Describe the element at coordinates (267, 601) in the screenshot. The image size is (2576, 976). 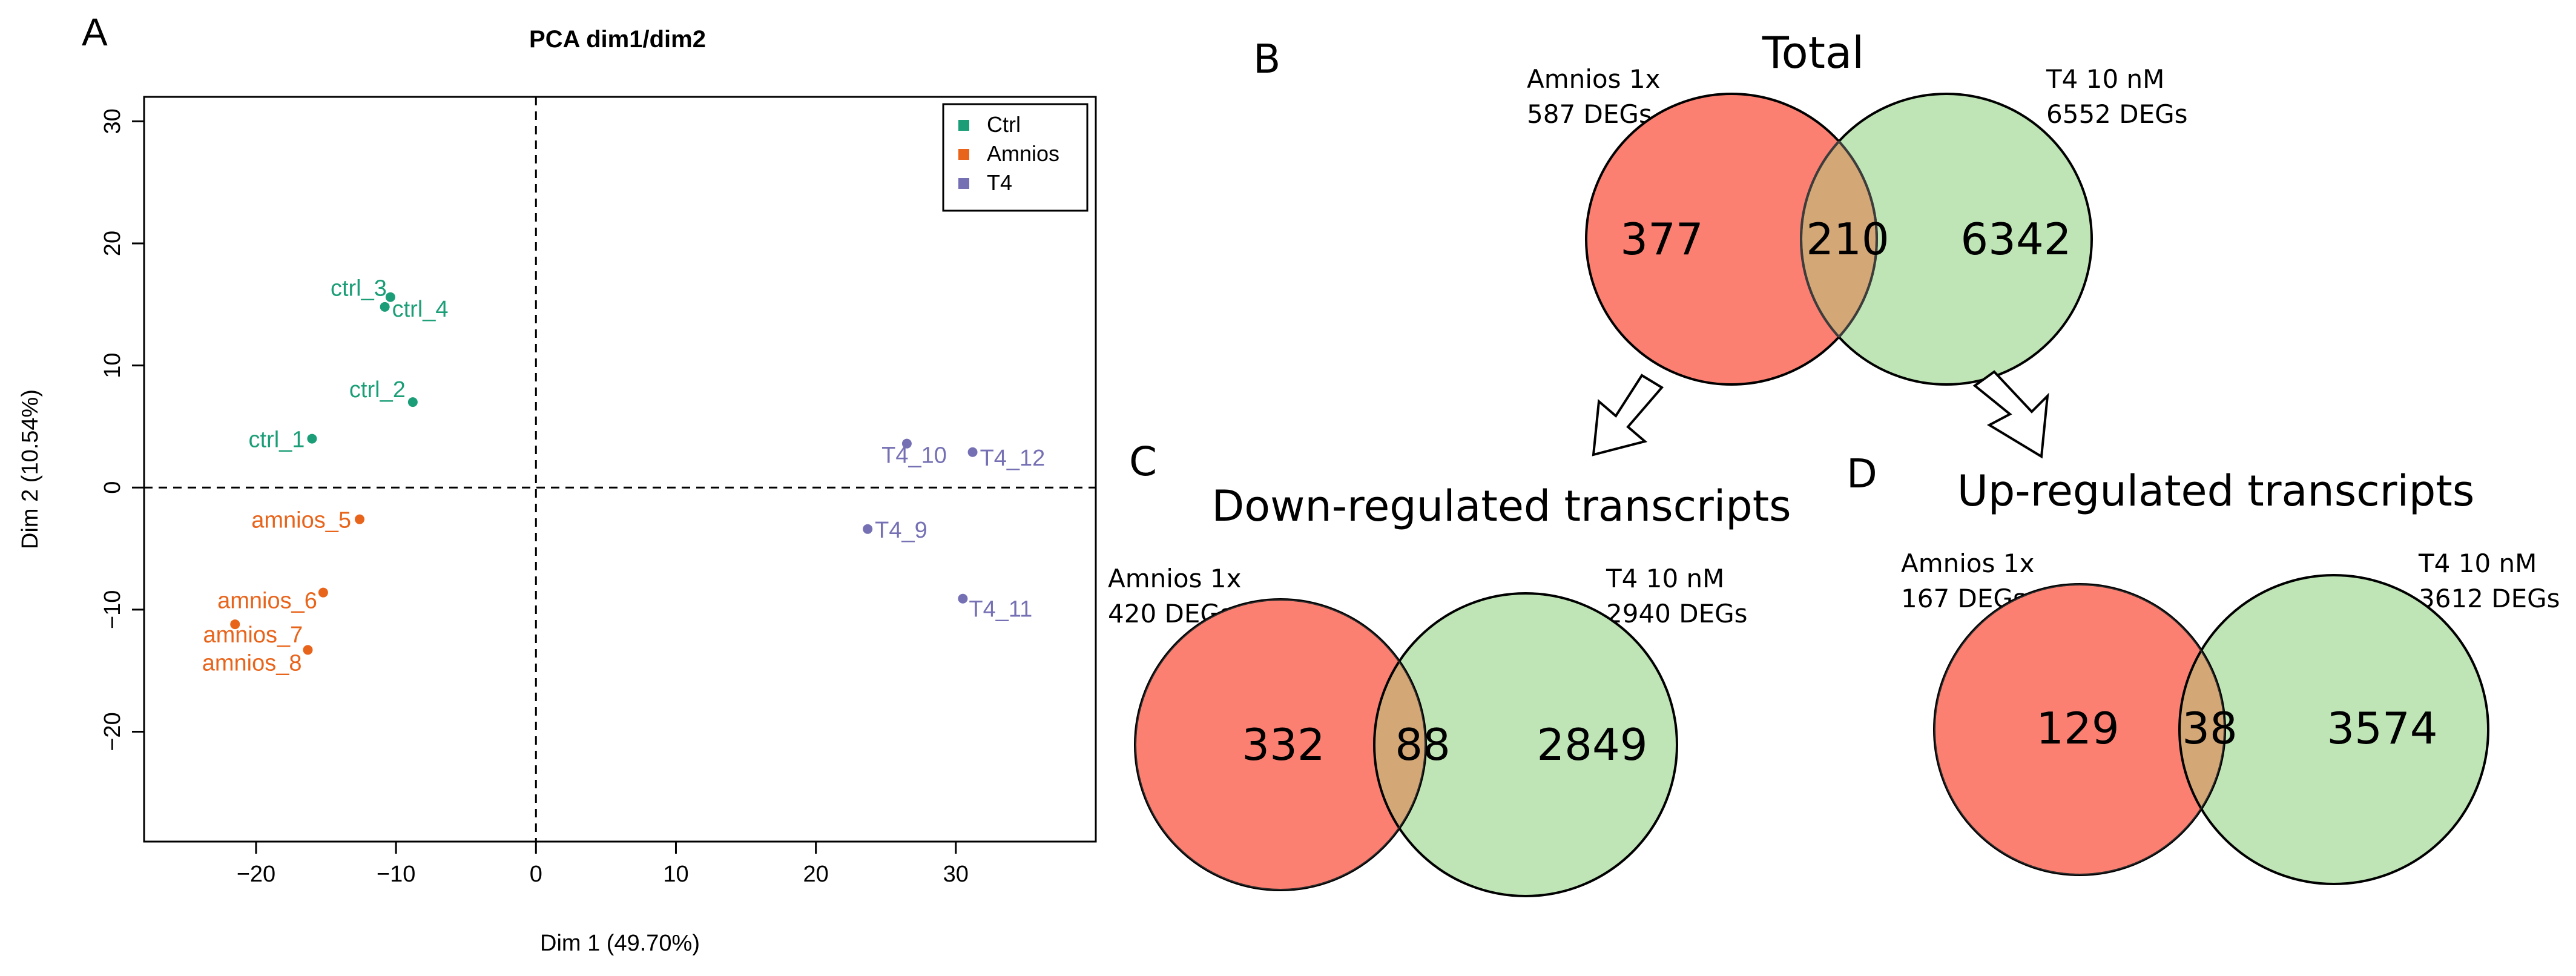
I see `point-label-amnios_6: amnios_6` at that location.